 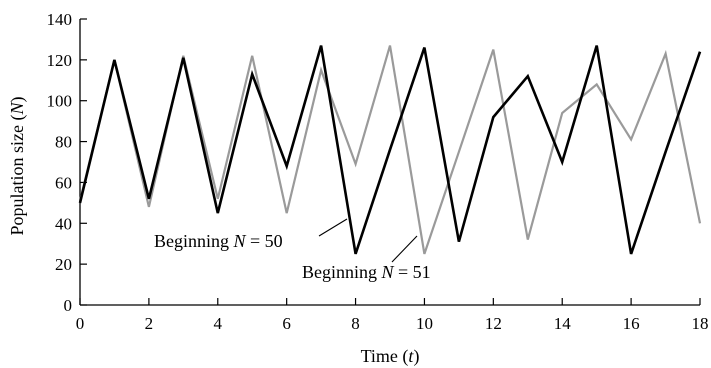 I want to click on x-tick-label: 12, so click(x=493, y=323).